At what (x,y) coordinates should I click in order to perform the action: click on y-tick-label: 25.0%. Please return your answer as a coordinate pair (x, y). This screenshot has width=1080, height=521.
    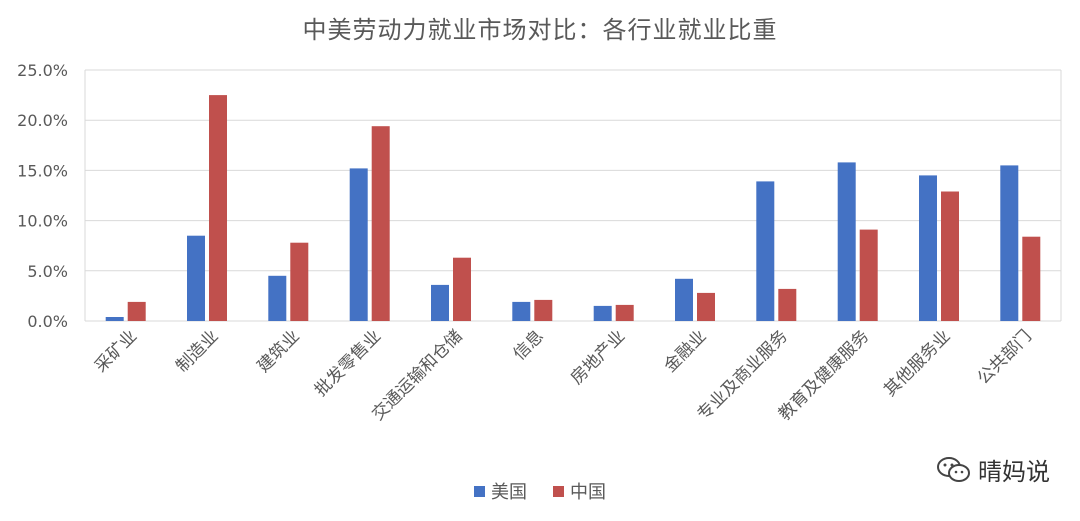
    Looking at the image, I should click on (42, 70).